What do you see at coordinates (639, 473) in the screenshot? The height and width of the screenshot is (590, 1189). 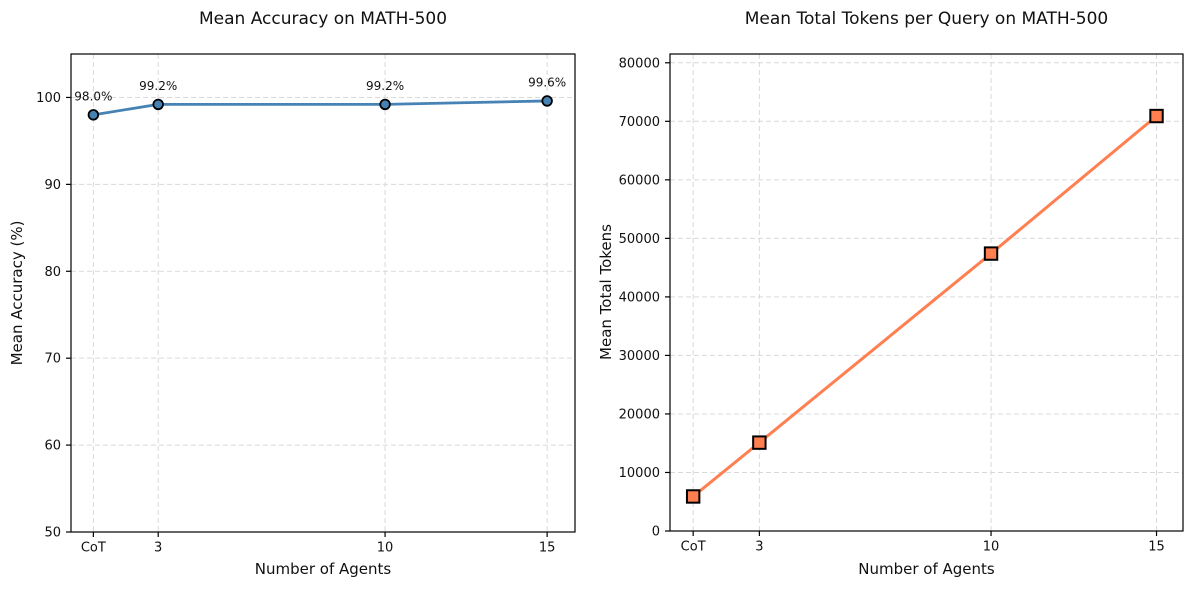 I see `y-tick-label: 10000` at bounding box center [639, 473].